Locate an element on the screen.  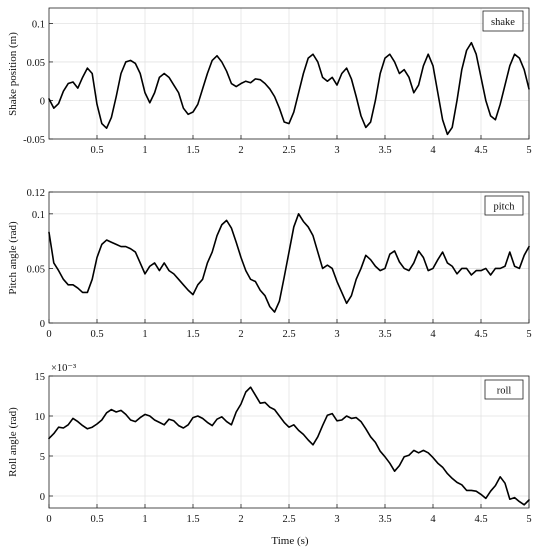
x-axis-label: Time (s) is located at coordinates (290, 541).